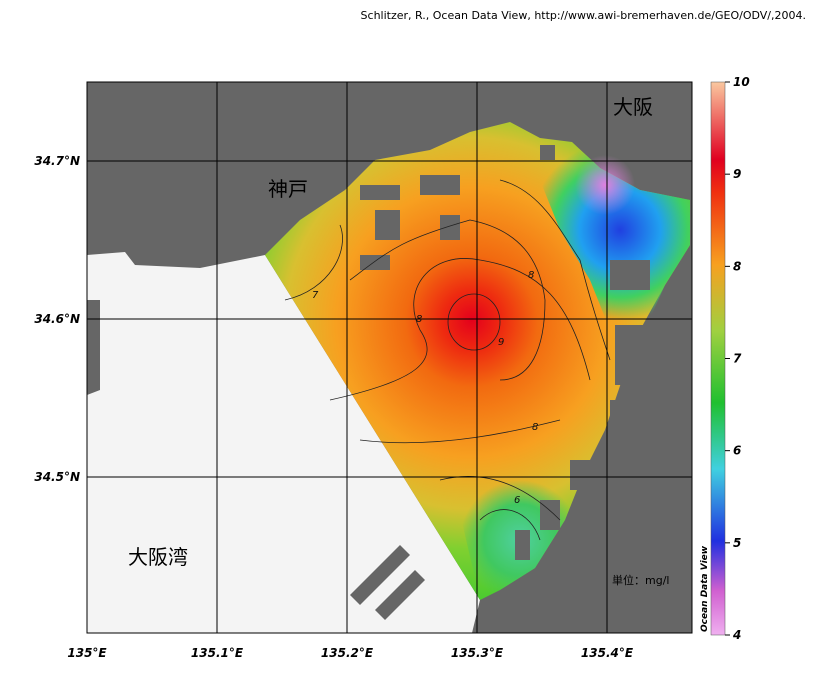 The height and width of the screenshot is (699, 814). I want to click on colorbar-tick-label: 6, so click(737, 451).